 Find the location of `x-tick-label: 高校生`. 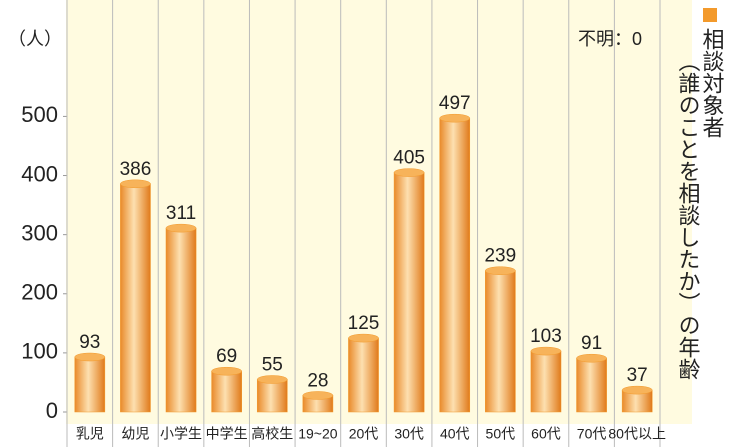

x-tick-label: 高校生 is located at coordinates (272, 434).